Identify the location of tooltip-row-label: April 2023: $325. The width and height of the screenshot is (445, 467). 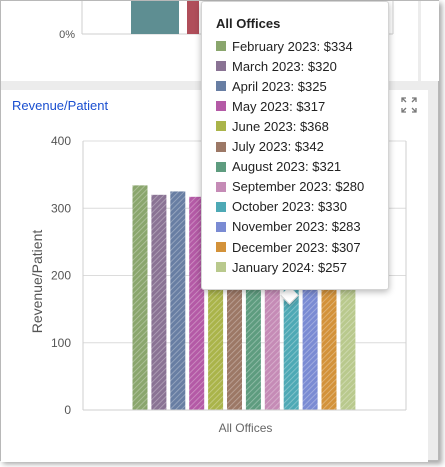
(279, 86).